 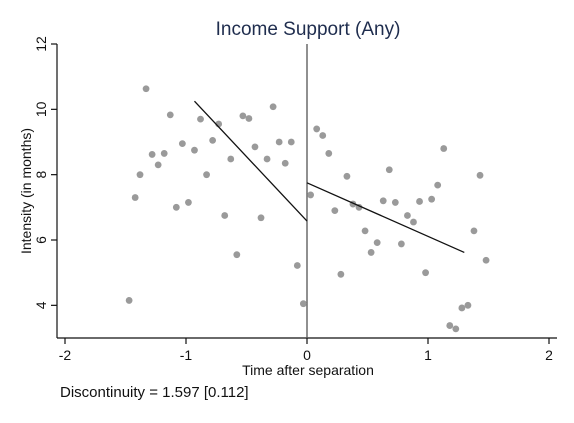 I want to click on y-tick-label: 10, so click(x=41, y=109).